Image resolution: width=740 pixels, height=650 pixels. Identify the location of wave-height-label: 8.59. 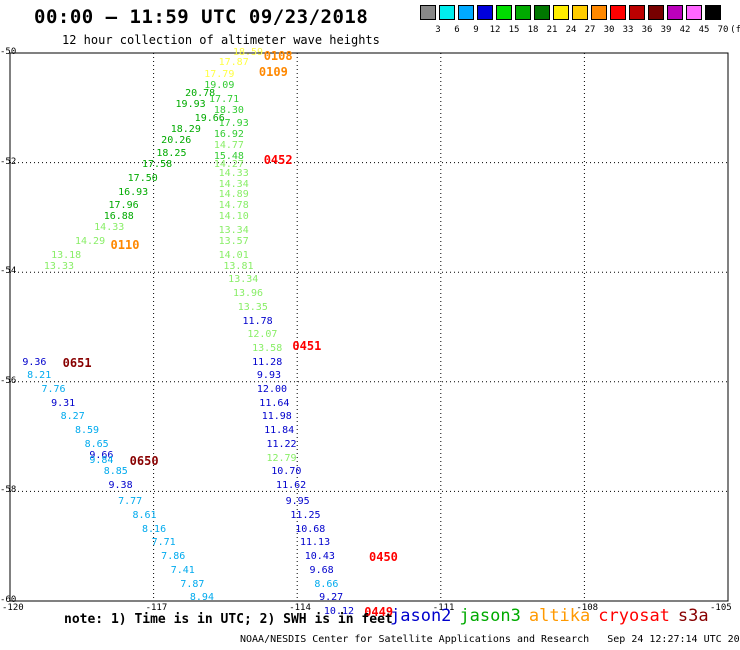
(87, 431).